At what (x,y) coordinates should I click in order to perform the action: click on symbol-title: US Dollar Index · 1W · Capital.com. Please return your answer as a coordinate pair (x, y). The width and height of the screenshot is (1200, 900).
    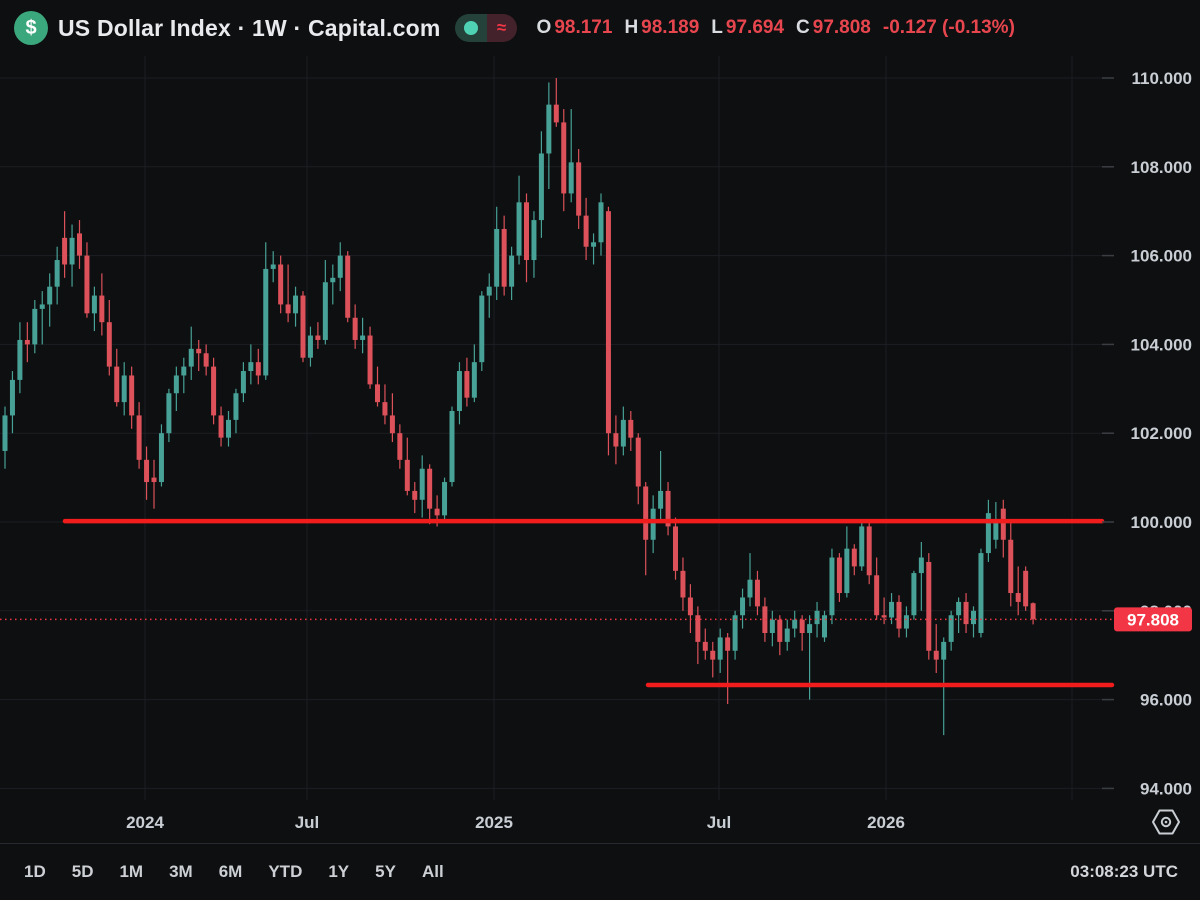
    Looking at the image, I should click on (249, 27).